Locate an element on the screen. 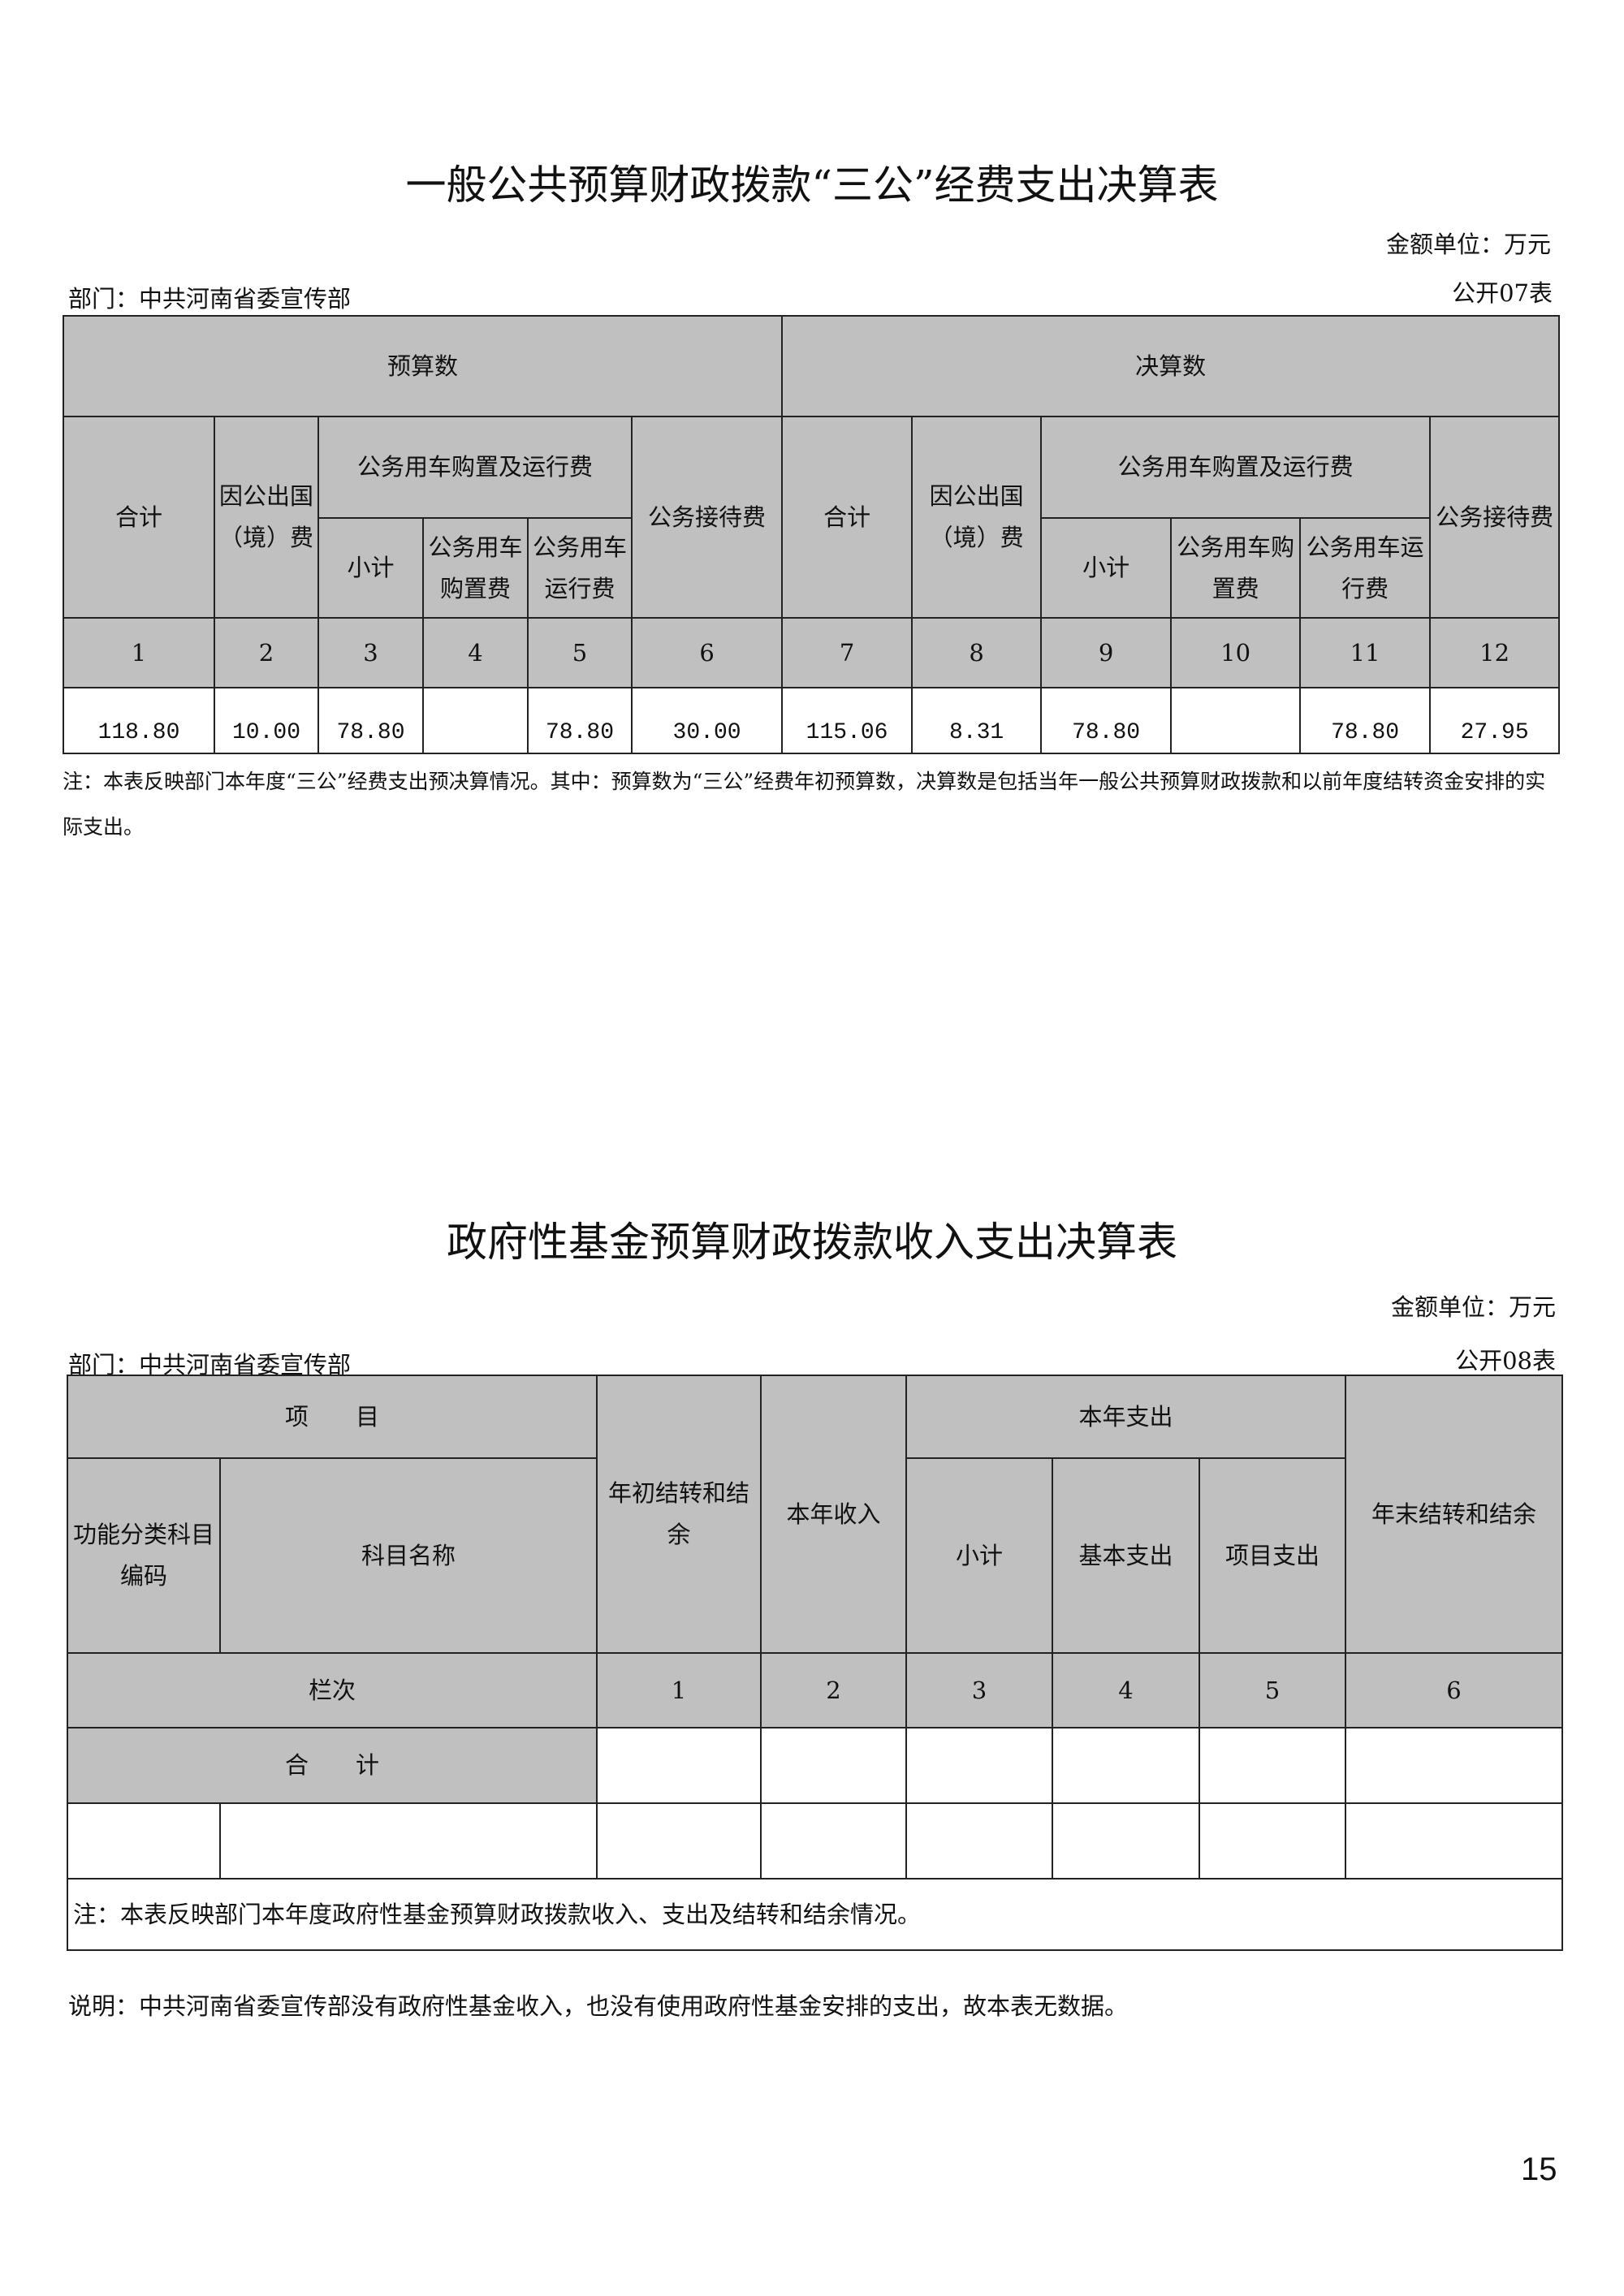 The height and width of the screenshot is (2296, 1624). header-beginning-balance: 年初结转和结余 is located at coordinates (679, 1515).